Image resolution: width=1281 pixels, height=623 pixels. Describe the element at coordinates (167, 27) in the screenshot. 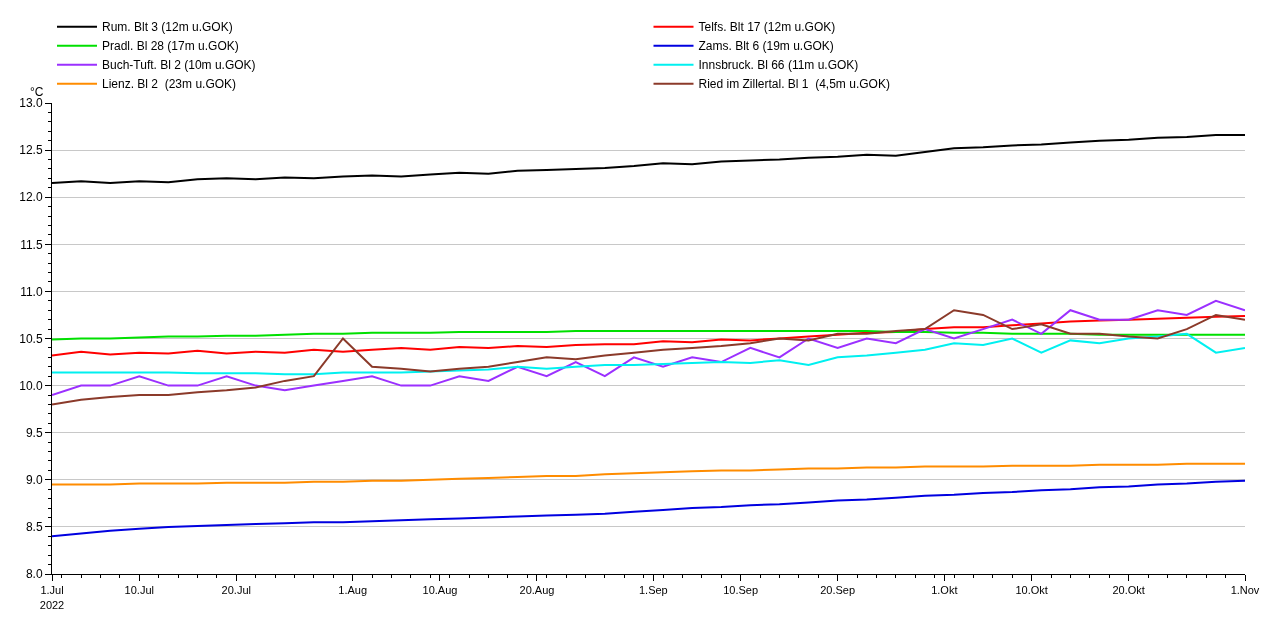

I see `legend-label: Rum. Blt 3 (12m u.GOK)` at that location.